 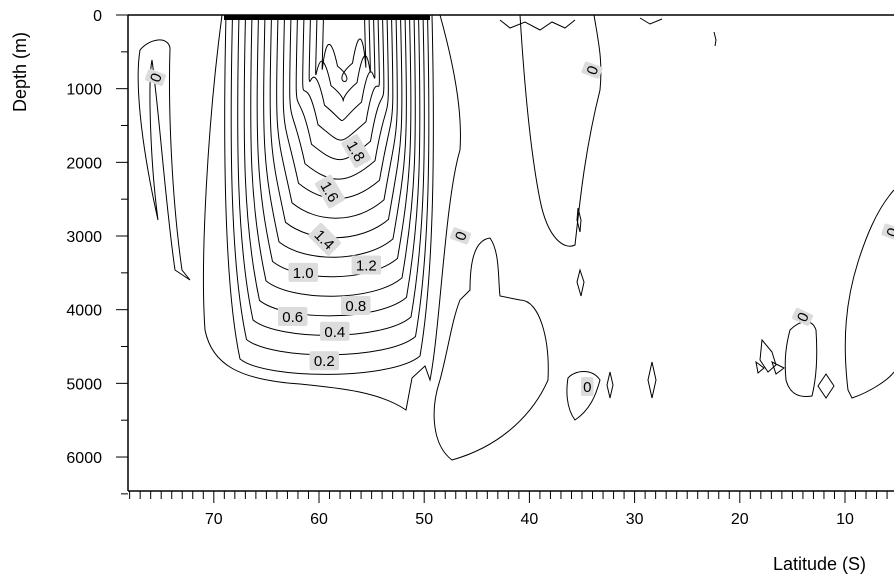 I want to click on x-tick-label: 30, so click(x=635, y=519).